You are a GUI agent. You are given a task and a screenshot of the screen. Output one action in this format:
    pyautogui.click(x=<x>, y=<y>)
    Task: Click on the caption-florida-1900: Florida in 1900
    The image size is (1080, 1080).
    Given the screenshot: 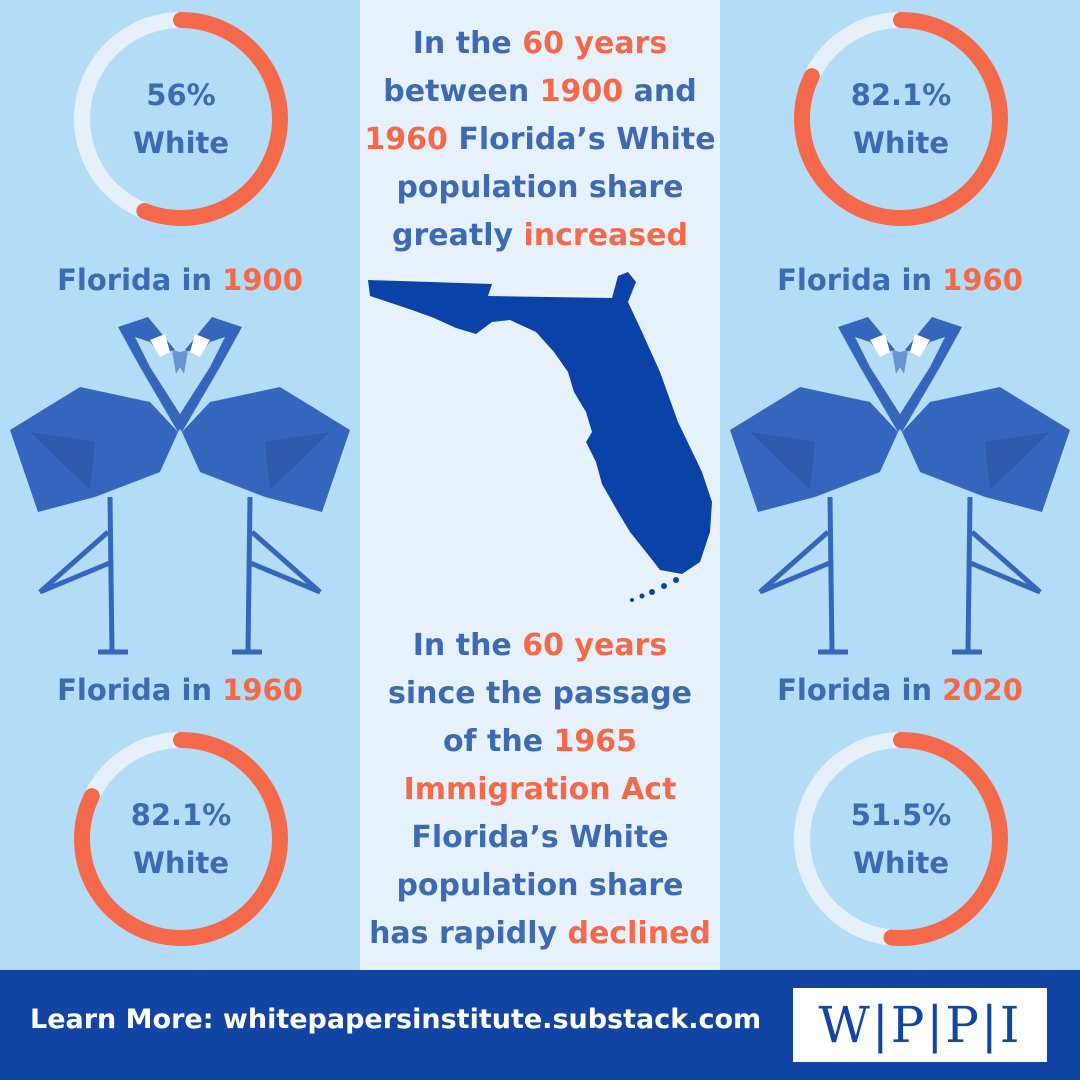 What is the action you would take?
    pyautogui.click(x=180, y=280)
    